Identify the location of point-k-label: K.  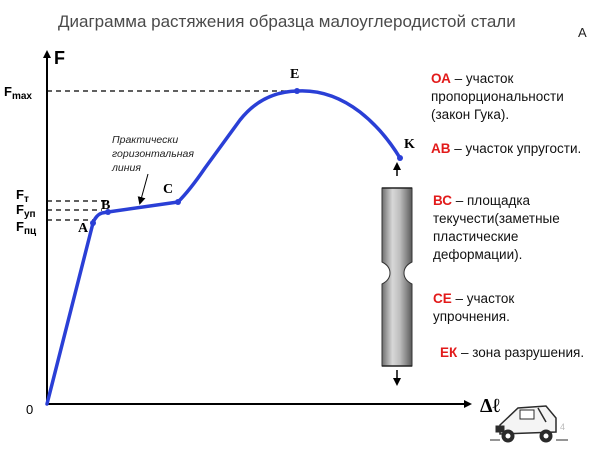
(409, 144).